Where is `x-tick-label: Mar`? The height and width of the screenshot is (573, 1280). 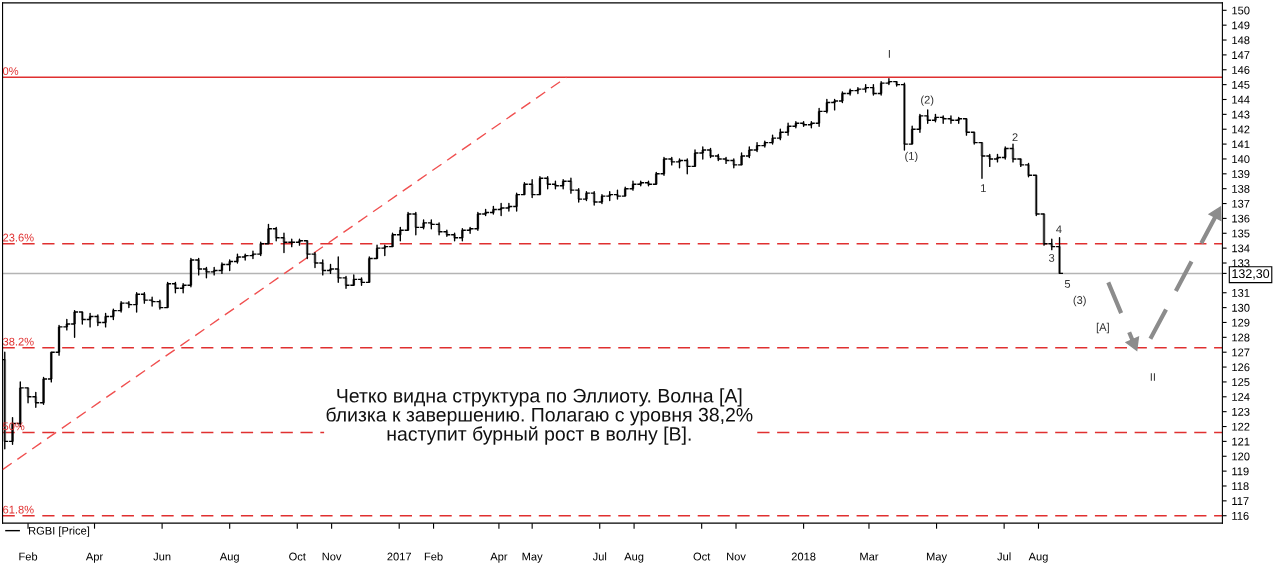 x-tick-label: Mar is located at coordinates (869, 556).